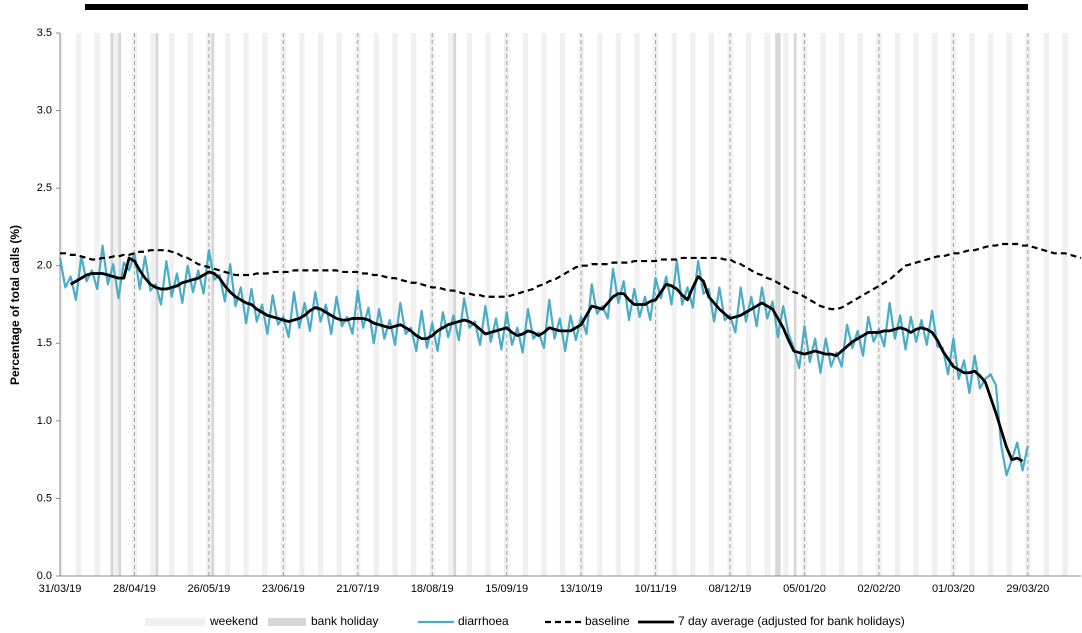  I want to click on legend-label: bank holiday, so click(344, 621).